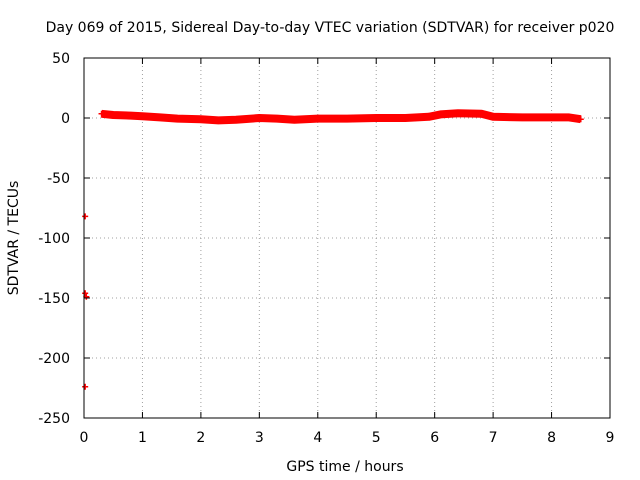  What do you see at coordinates (200, 438) in the screenshot?
I see `x-tick-label: 2` at bounding box center [200, 438].